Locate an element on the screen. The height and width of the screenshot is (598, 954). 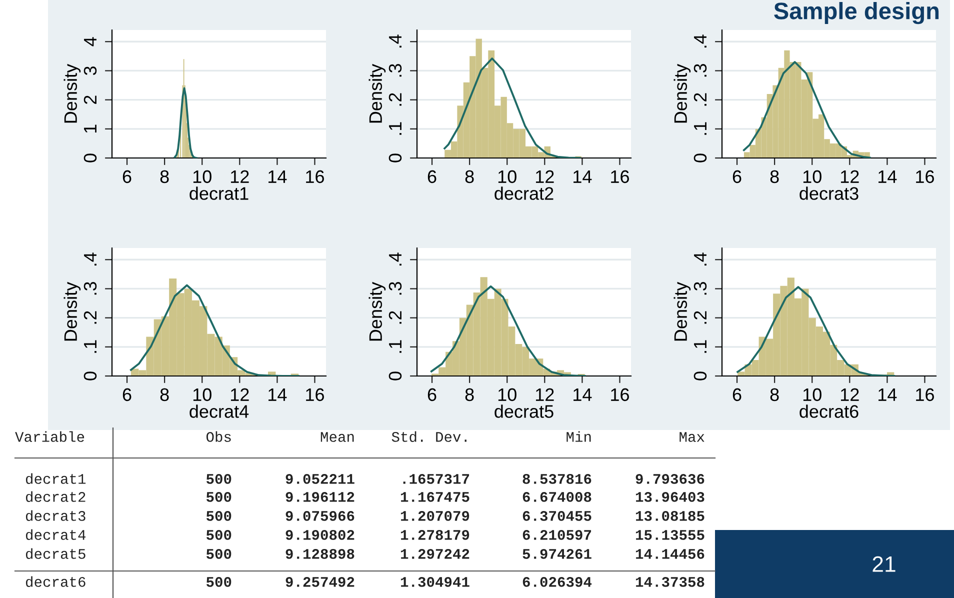
y-tick-label: 2 is located at coordinates (90, 100).